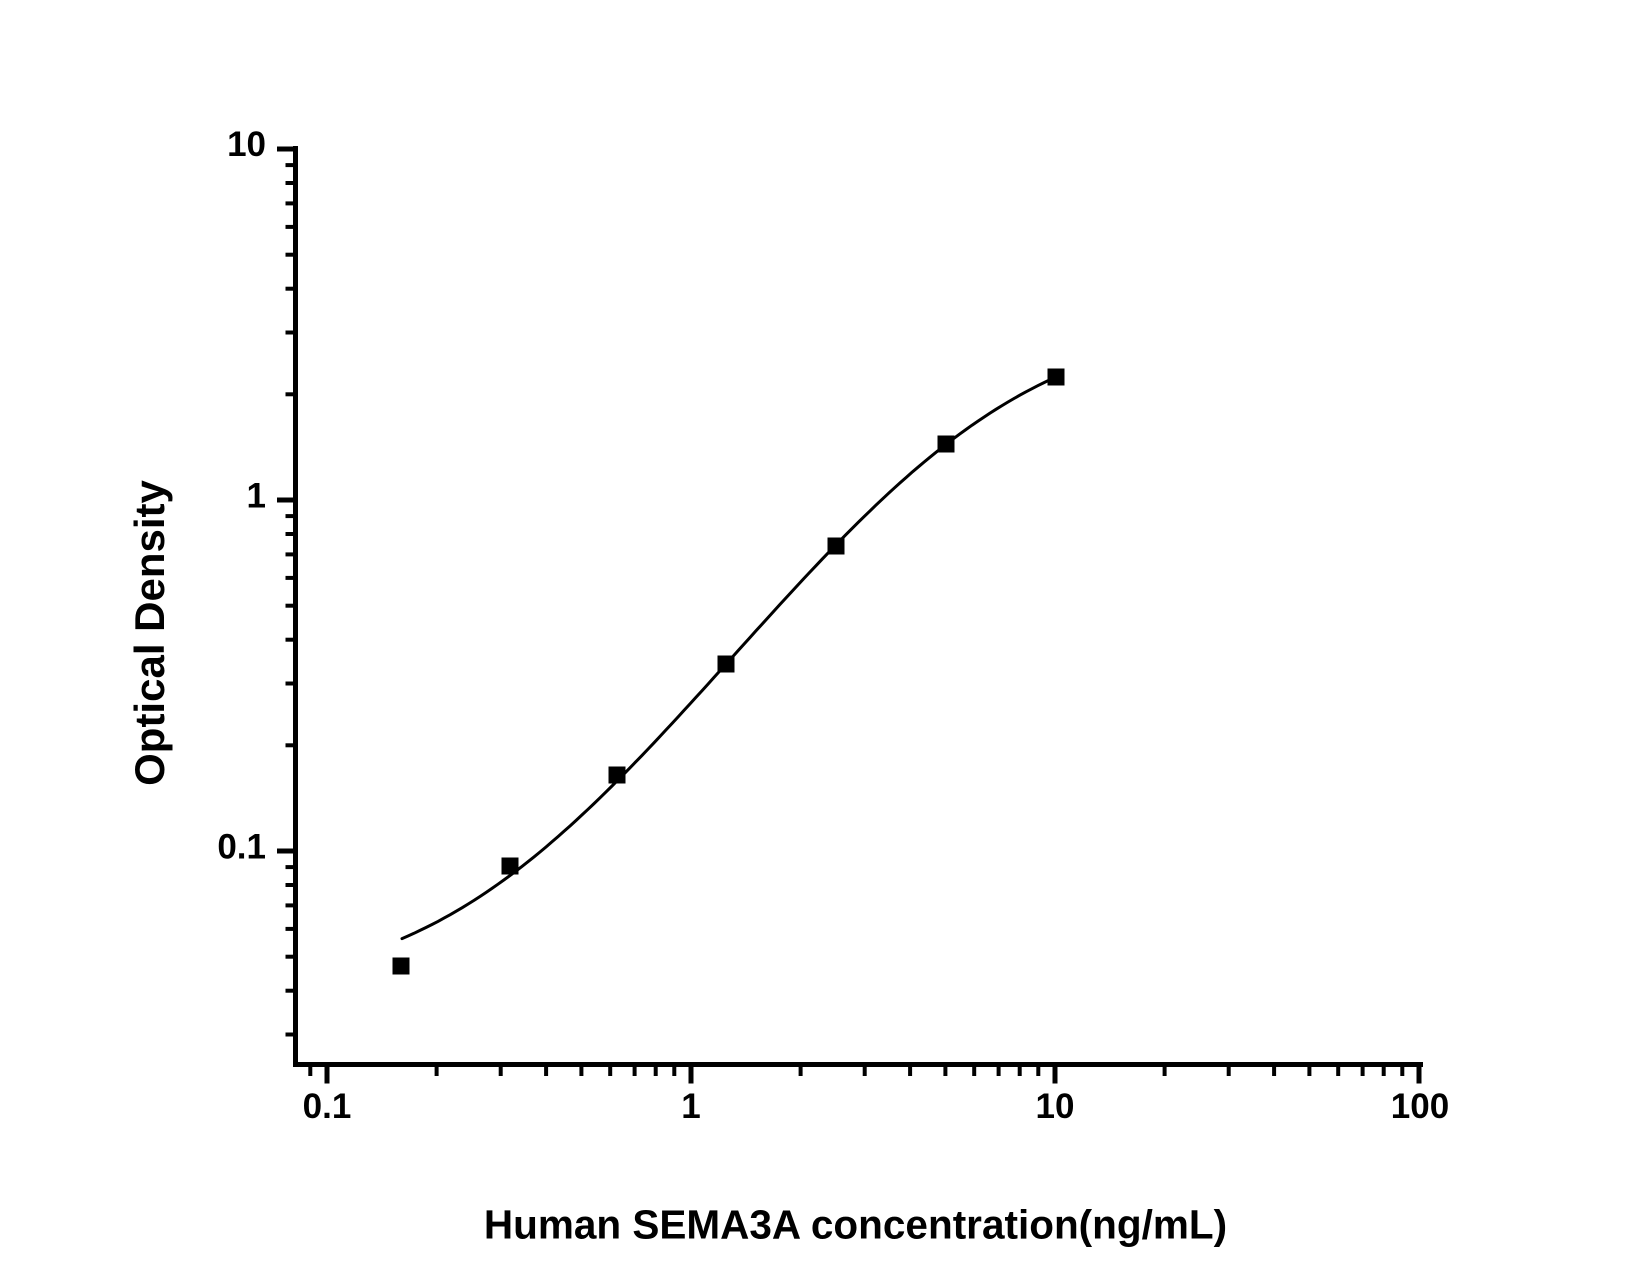 The image size is (1650, 1275). I want to click on svg-text:Human SEMA3A concentration(ng/: Human SEMA3A concentration(ng/mL), so click(855, 1225).